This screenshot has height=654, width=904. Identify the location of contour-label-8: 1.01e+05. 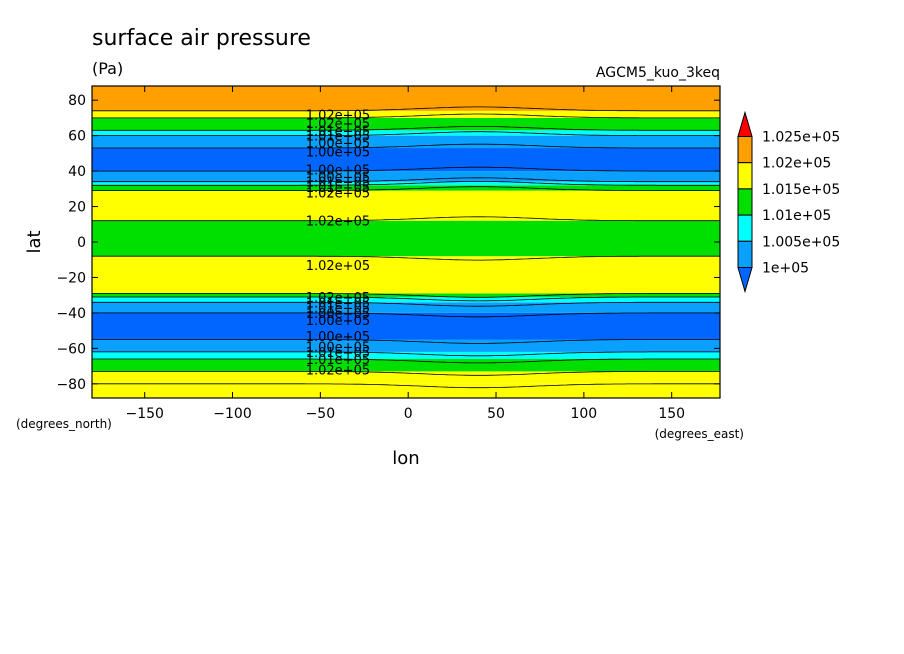
(338, 183).